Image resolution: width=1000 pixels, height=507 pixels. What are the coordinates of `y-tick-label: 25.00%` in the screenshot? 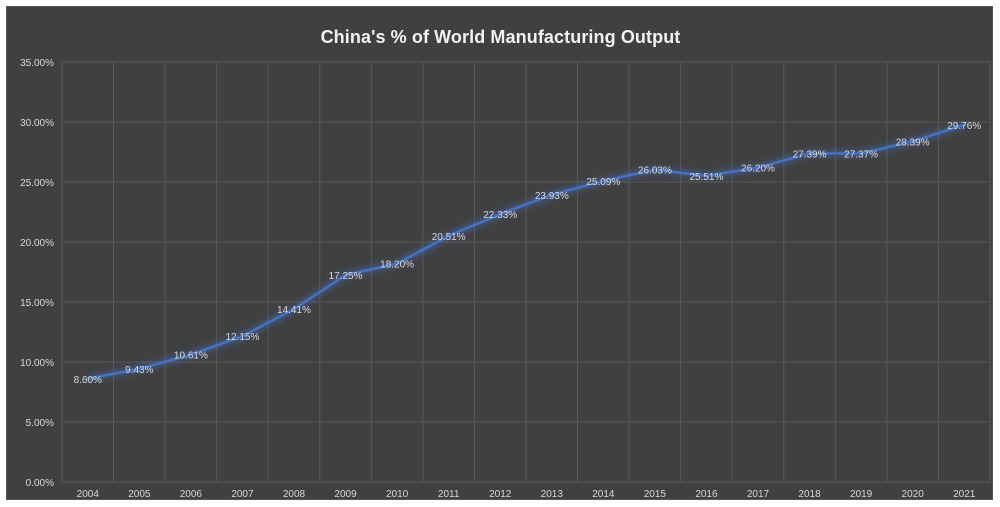 It's located at (37, 183).